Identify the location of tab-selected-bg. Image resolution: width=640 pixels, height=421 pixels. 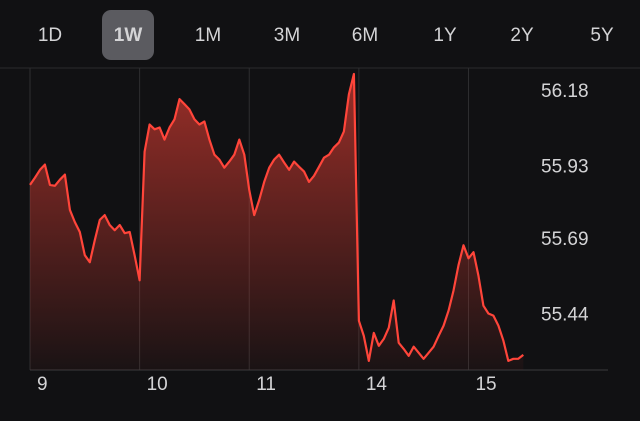
(128, 35).